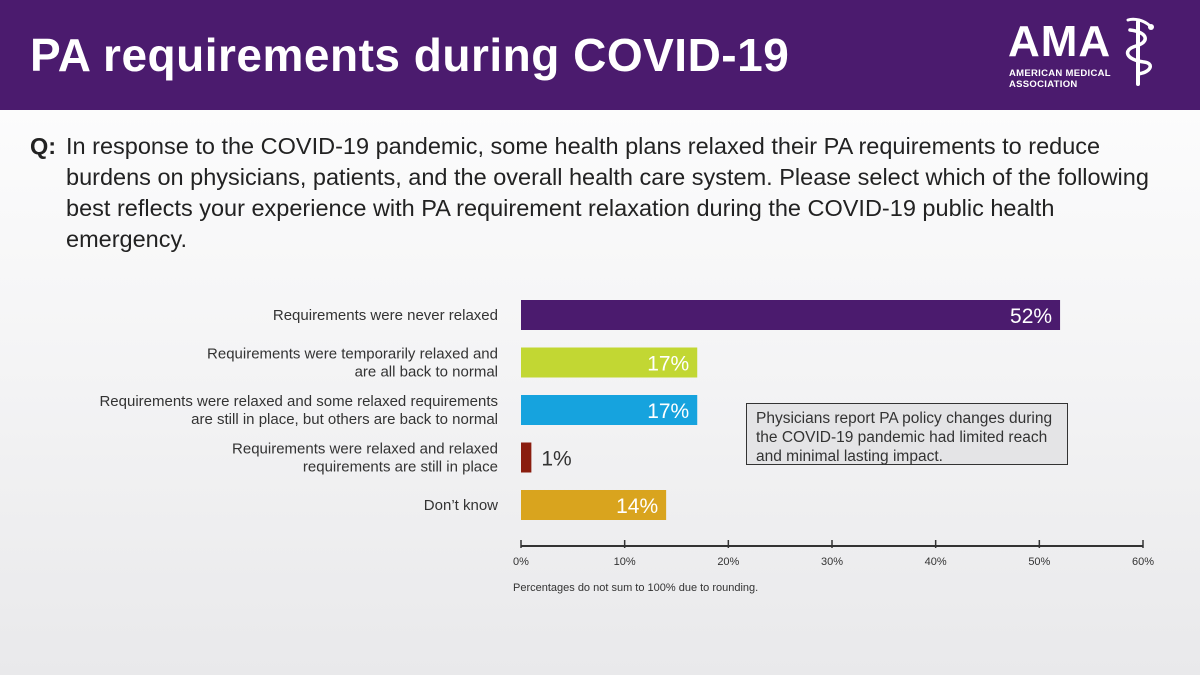 The height and width of the screenshot is (675, 1200). I want to click on value-label-2: 17%, so click(668, 364).